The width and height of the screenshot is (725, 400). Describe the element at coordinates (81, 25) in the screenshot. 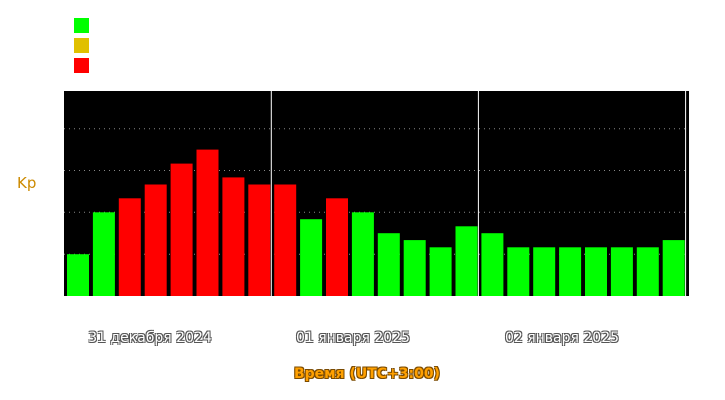

I see `legend-swatch-low` at that location.